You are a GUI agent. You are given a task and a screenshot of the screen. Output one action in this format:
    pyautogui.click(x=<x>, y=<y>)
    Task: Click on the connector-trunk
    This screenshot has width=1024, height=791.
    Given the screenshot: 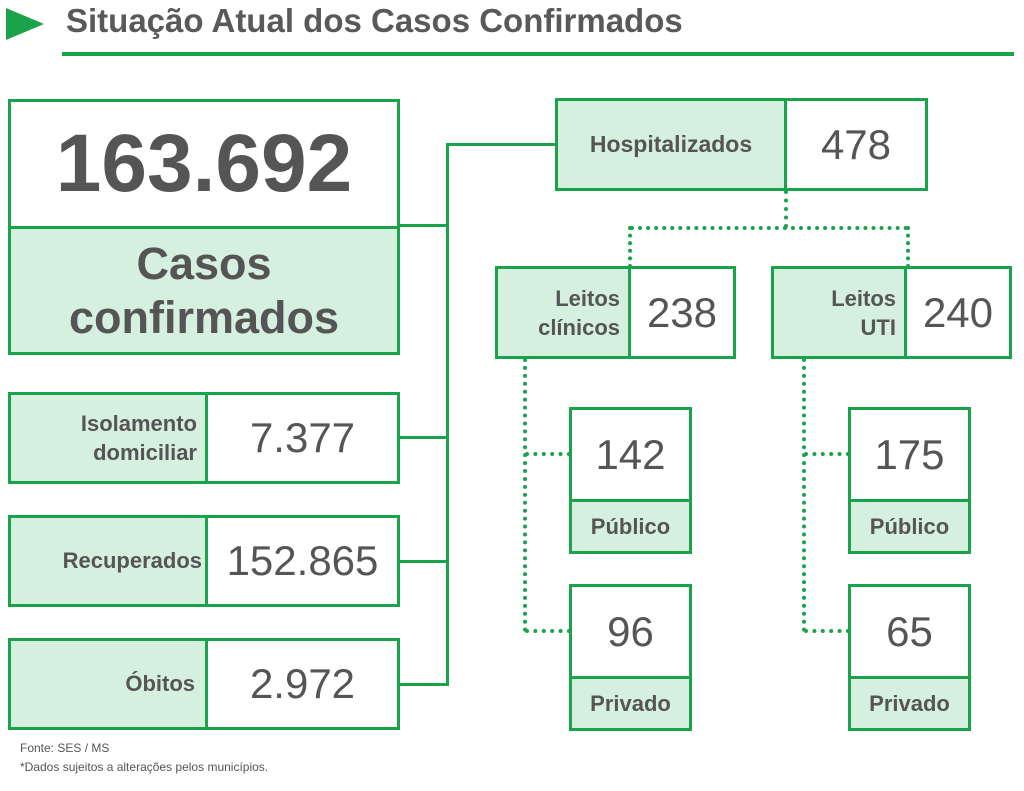 What is the action you would take?
    pyautogui.click(x=447, y=414)
    